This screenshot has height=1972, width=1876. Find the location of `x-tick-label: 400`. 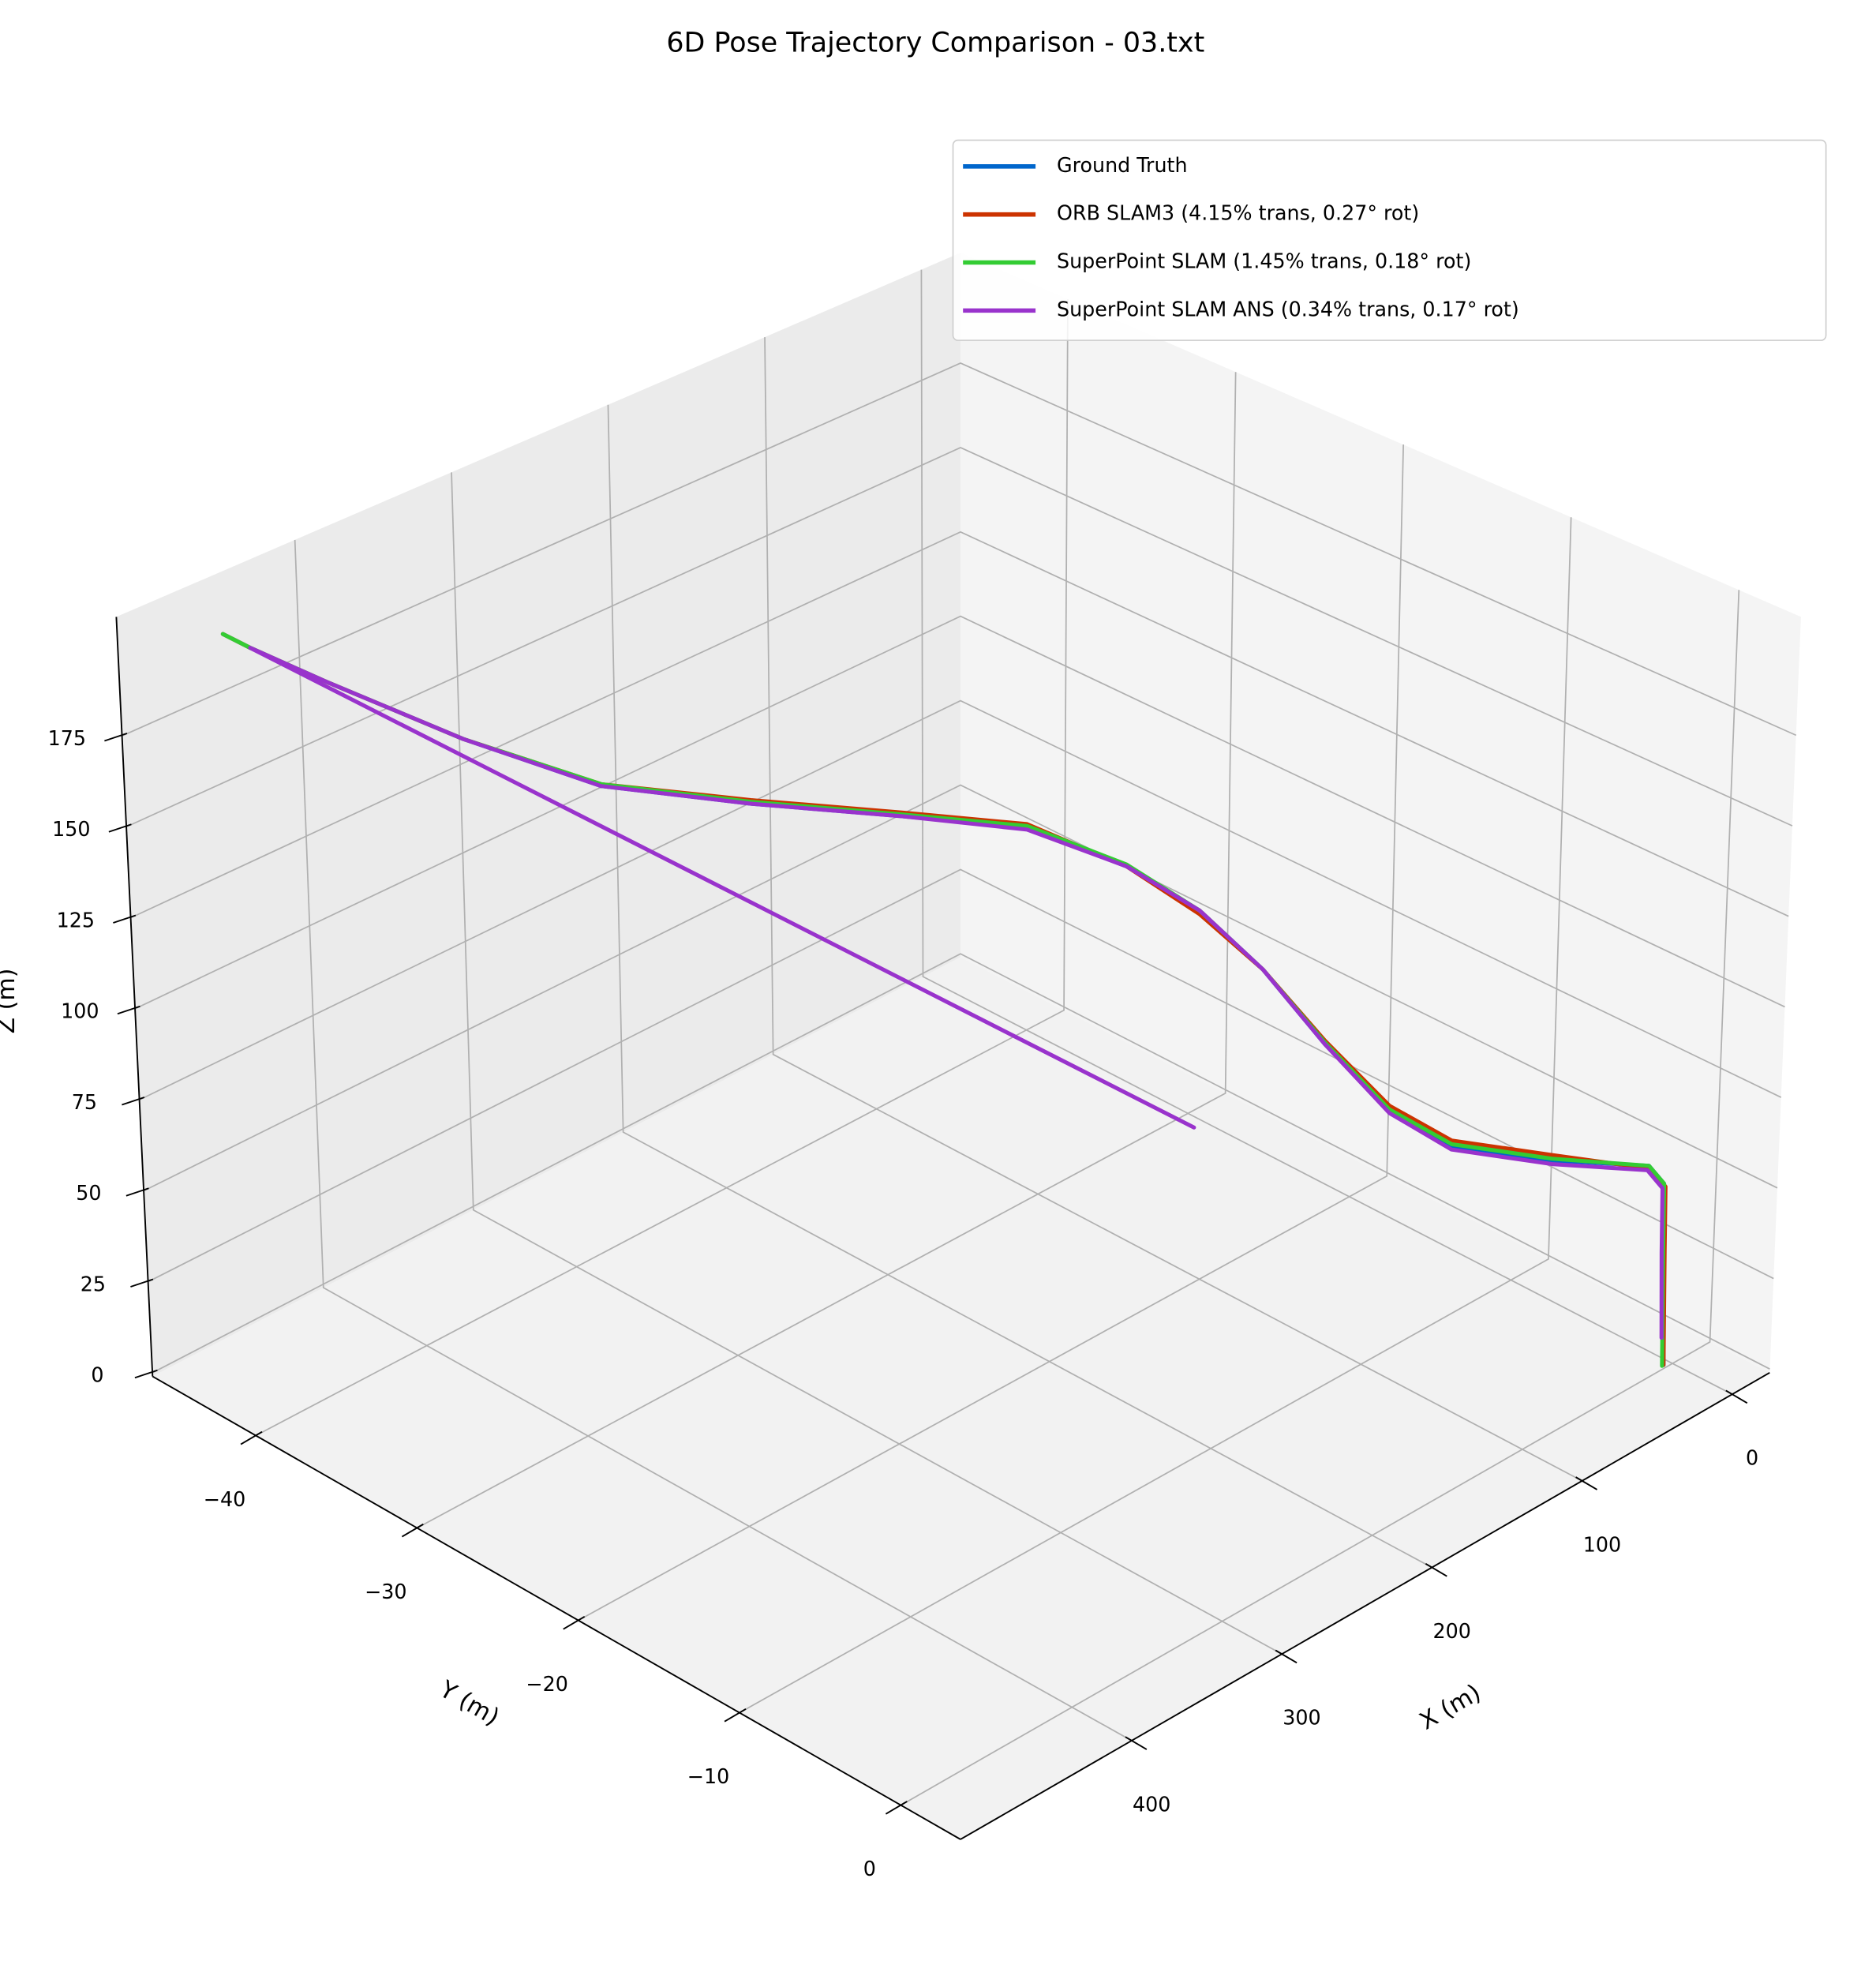

x-tick-label: 400 is located at coordinates (1151, 1804).